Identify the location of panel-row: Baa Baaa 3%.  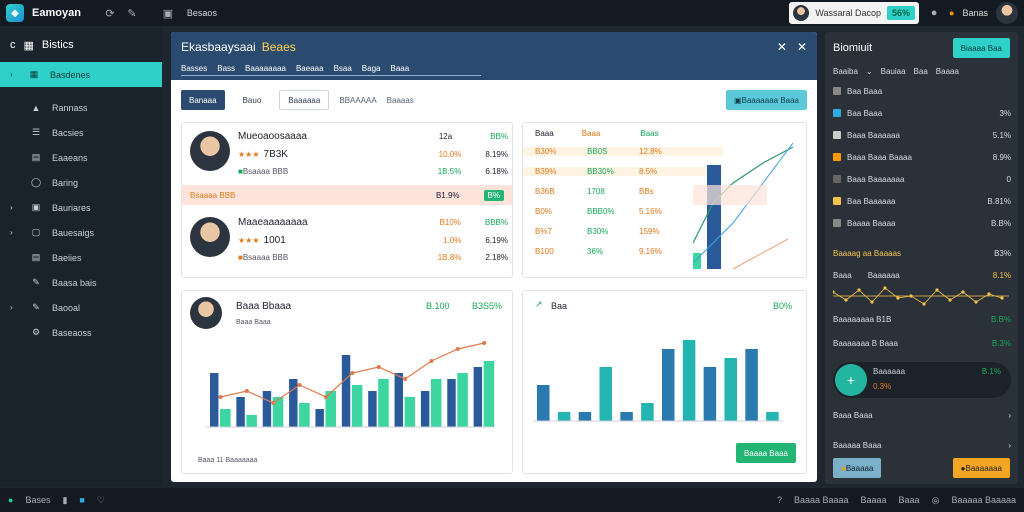
(922, 113).